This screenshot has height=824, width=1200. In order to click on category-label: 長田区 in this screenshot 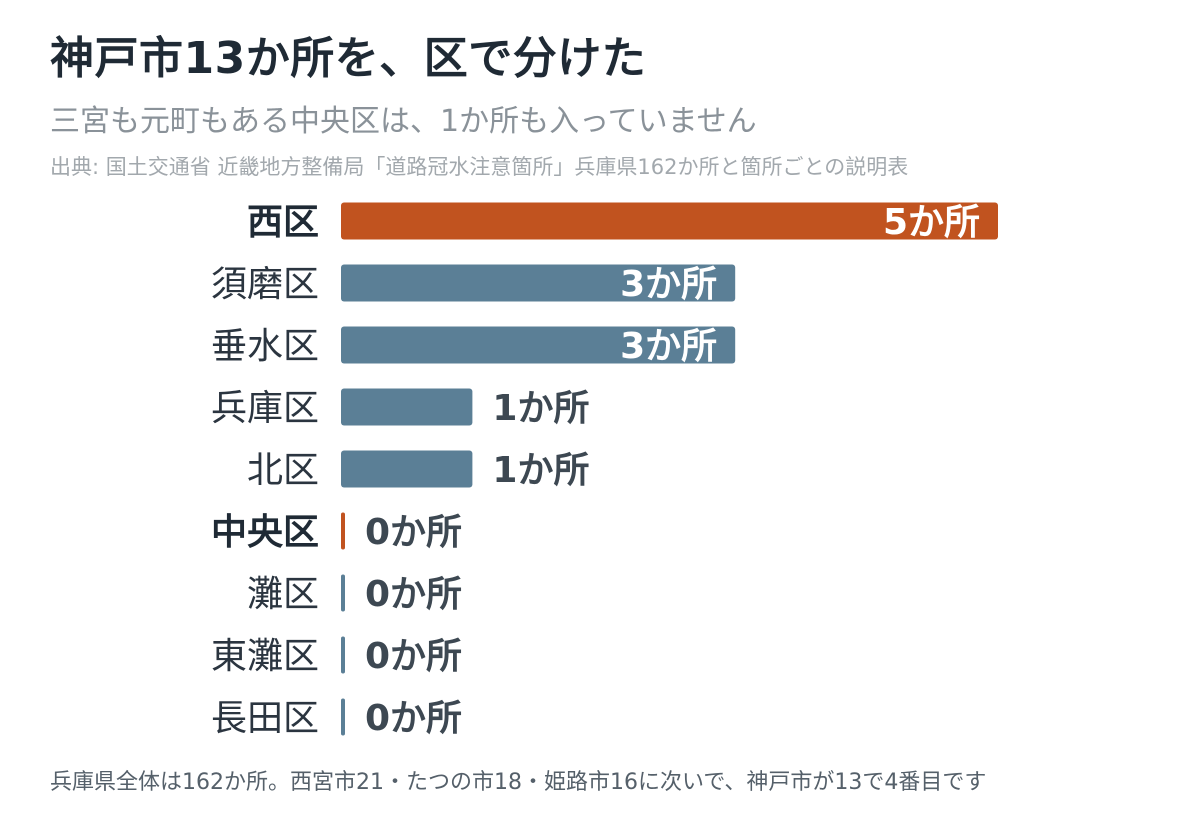, I will do `click(265, 718)`.